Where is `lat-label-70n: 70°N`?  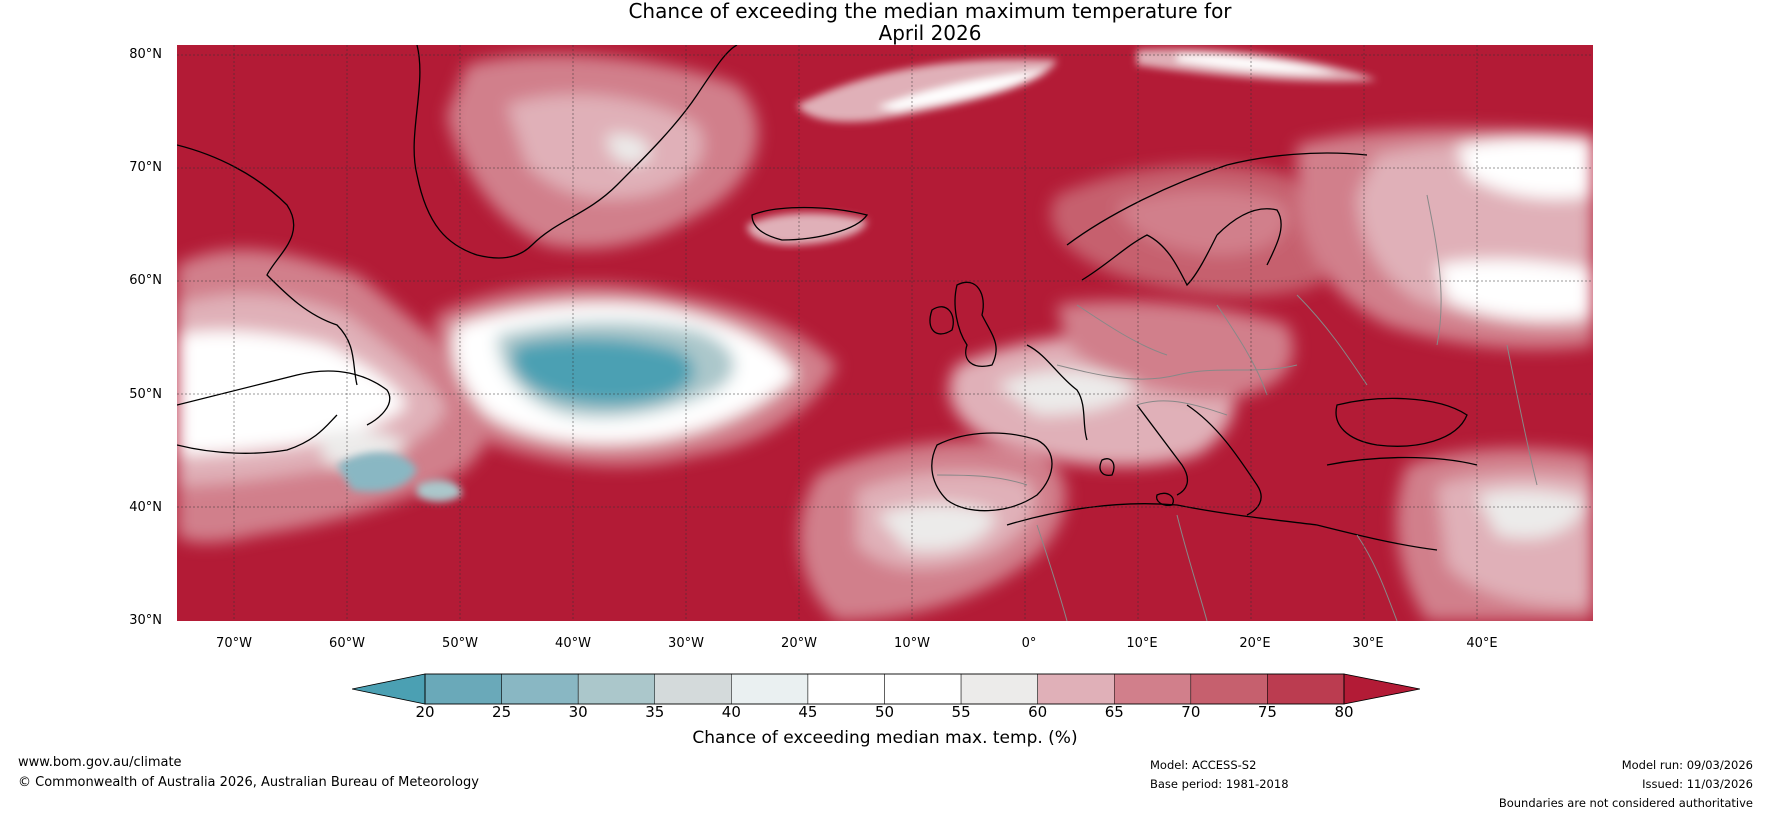 lat-label-70n: 70°N is located at coordinates (145, 167).